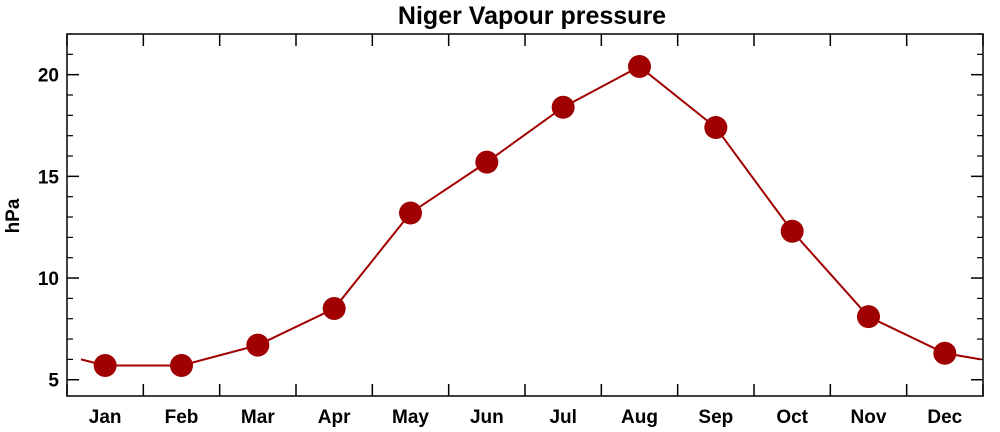 This screenshot has width=1000, height=432. I want to click on y-tick-label-10: 10, so click(48, 279).